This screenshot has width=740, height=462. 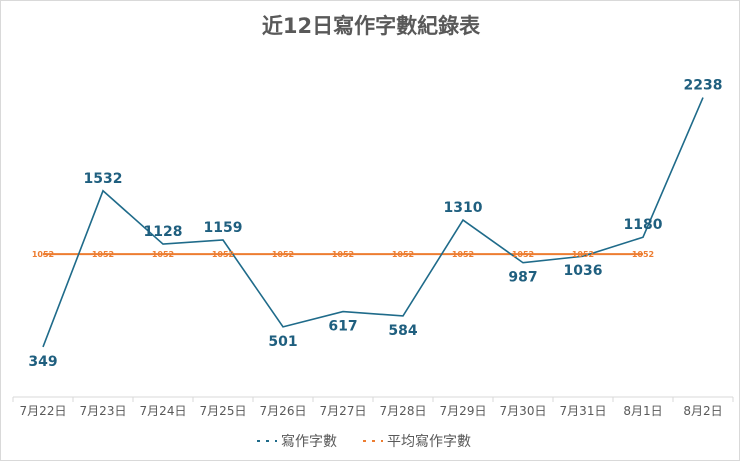 What do you see at coordinates (703, 86) in the screenshot?
I see `data-label: 2238` at bounding box center [703, 86].